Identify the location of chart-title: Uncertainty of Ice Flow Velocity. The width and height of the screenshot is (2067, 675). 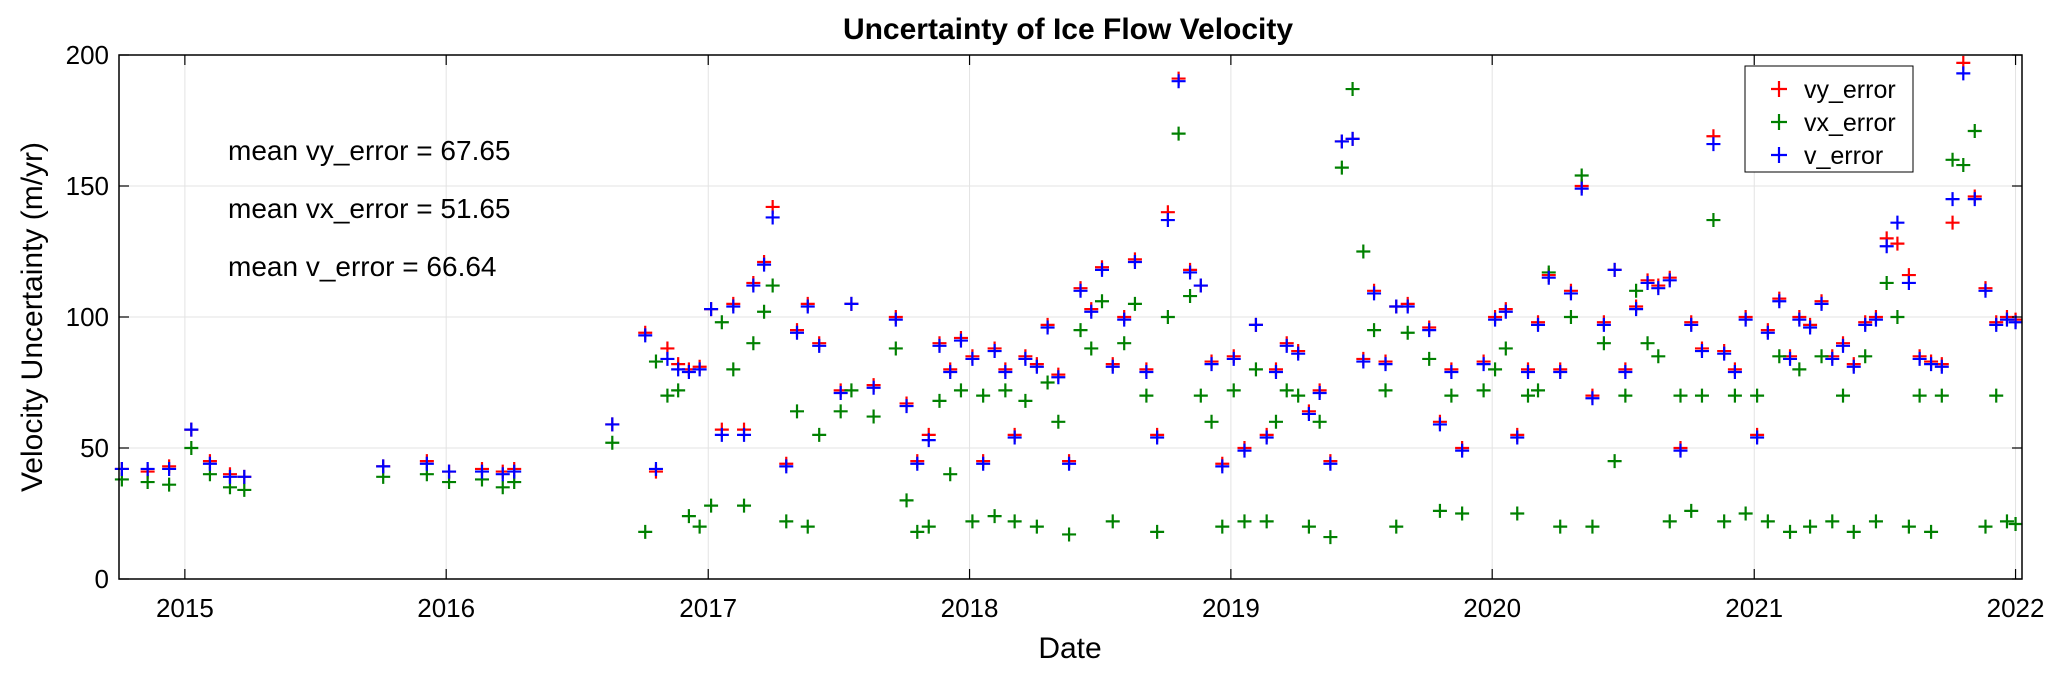
(1068, 29).